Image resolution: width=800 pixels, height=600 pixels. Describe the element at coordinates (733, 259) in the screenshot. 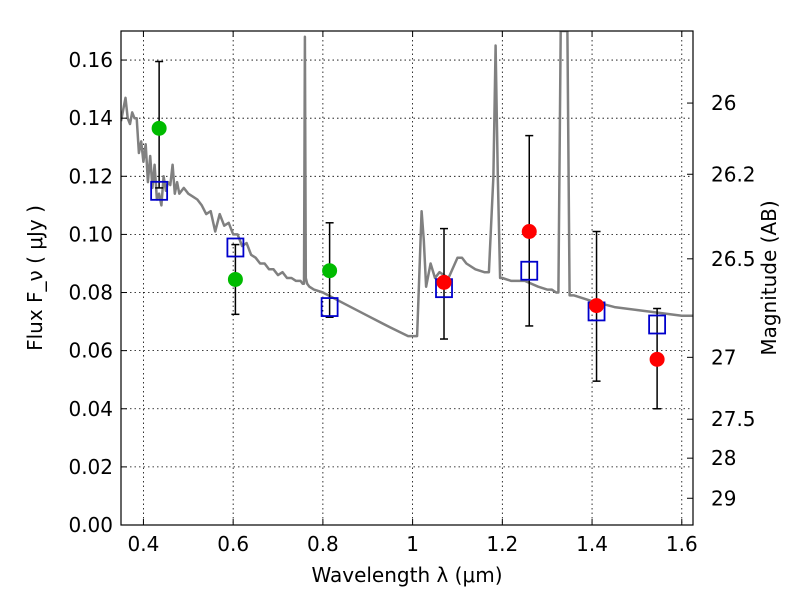

I see `right-tick-label: 26.5` at that location.